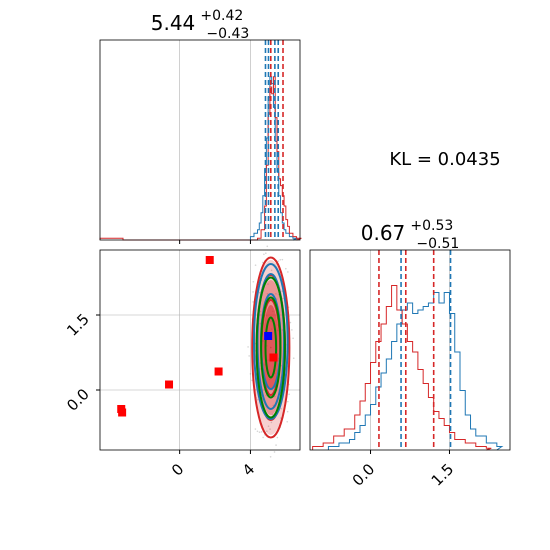 The image size is (550, 550). Describe the element at coordinates (78, 400) in the screenshot. I see `joint-ytick-label-0: 0.0` at that location.